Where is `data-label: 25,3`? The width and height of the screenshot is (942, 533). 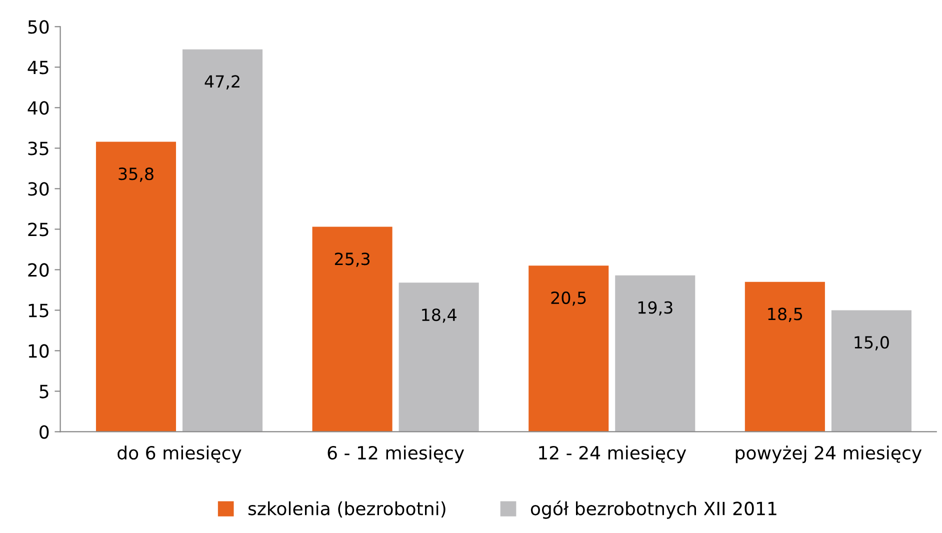 data-label: 25,3 is located at coordinates (352, 259).